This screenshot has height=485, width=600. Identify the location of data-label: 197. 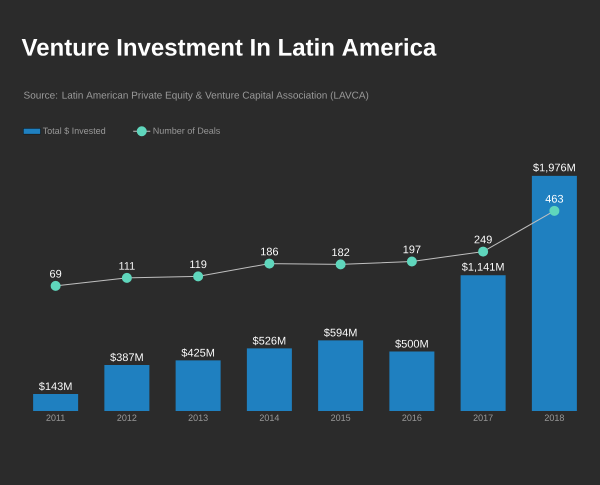
(412, 250).